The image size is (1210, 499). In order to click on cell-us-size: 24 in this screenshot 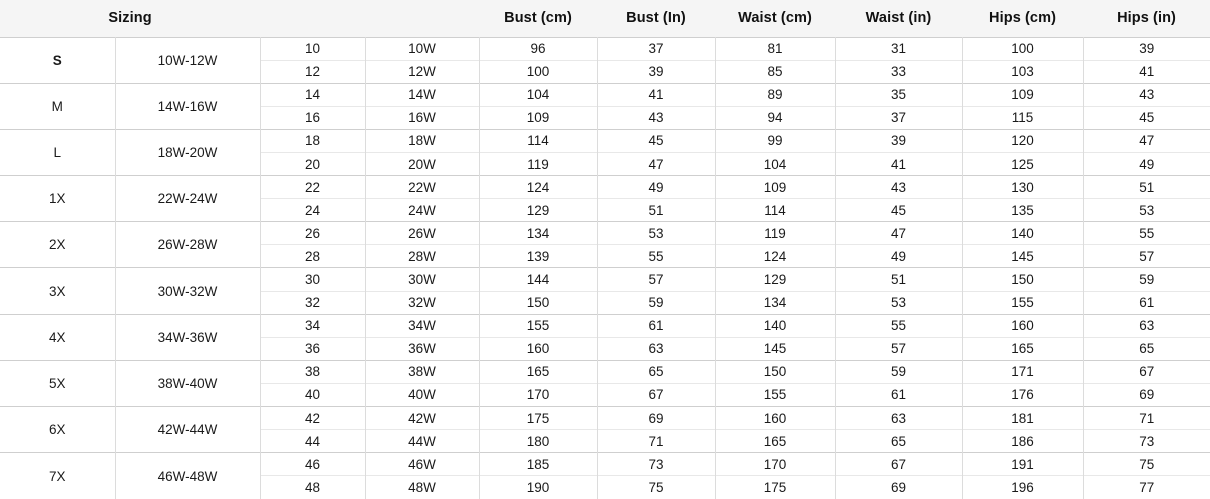, I will do `click(313, 210)`.